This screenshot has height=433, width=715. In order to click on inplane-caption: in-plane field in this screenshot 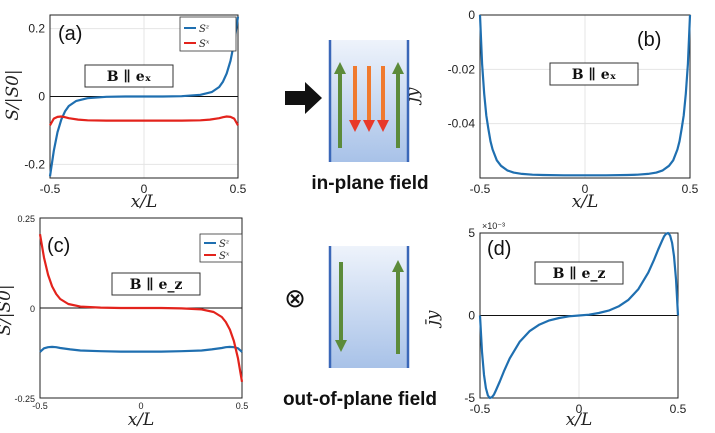, I will do `click(369, 183)`.